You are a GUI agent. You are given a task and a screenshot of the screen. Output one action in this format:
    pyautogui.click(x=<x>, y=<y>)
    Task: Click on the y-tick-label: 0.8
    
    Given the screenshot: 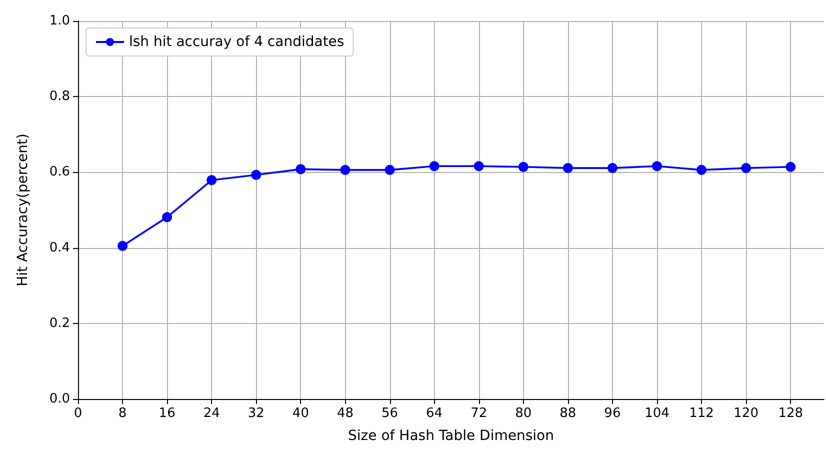 What is the action you would take?
    pyautogui.click(x=59, y=96)
    